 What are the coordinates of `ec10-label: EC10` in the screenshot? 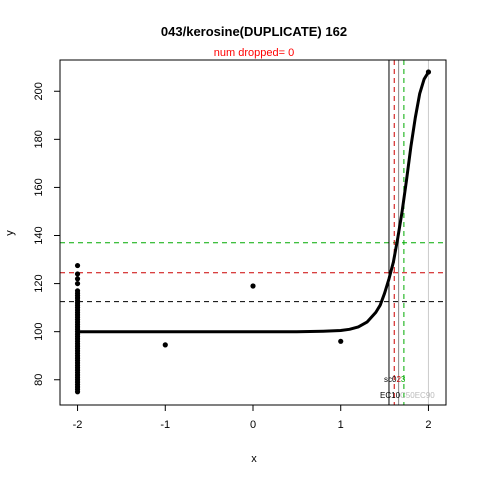 It's located at (390, 395).